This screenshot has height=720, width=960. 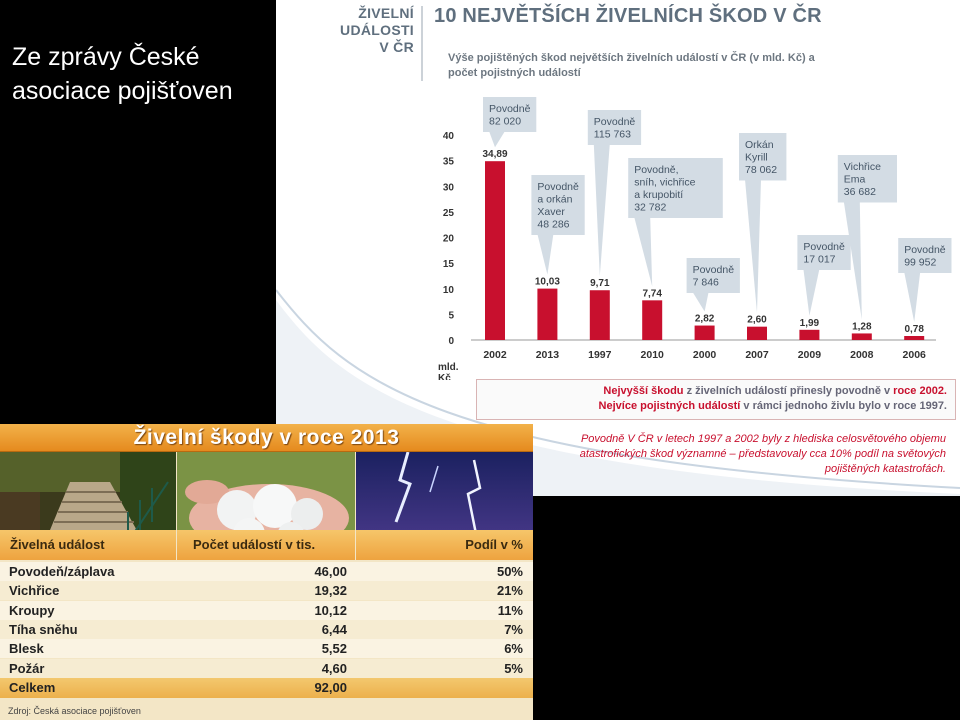 What do you see at coordinates (551, 212) in the screenshot?
I see `callout-text: Xaver` at bounding box center [551, 212].